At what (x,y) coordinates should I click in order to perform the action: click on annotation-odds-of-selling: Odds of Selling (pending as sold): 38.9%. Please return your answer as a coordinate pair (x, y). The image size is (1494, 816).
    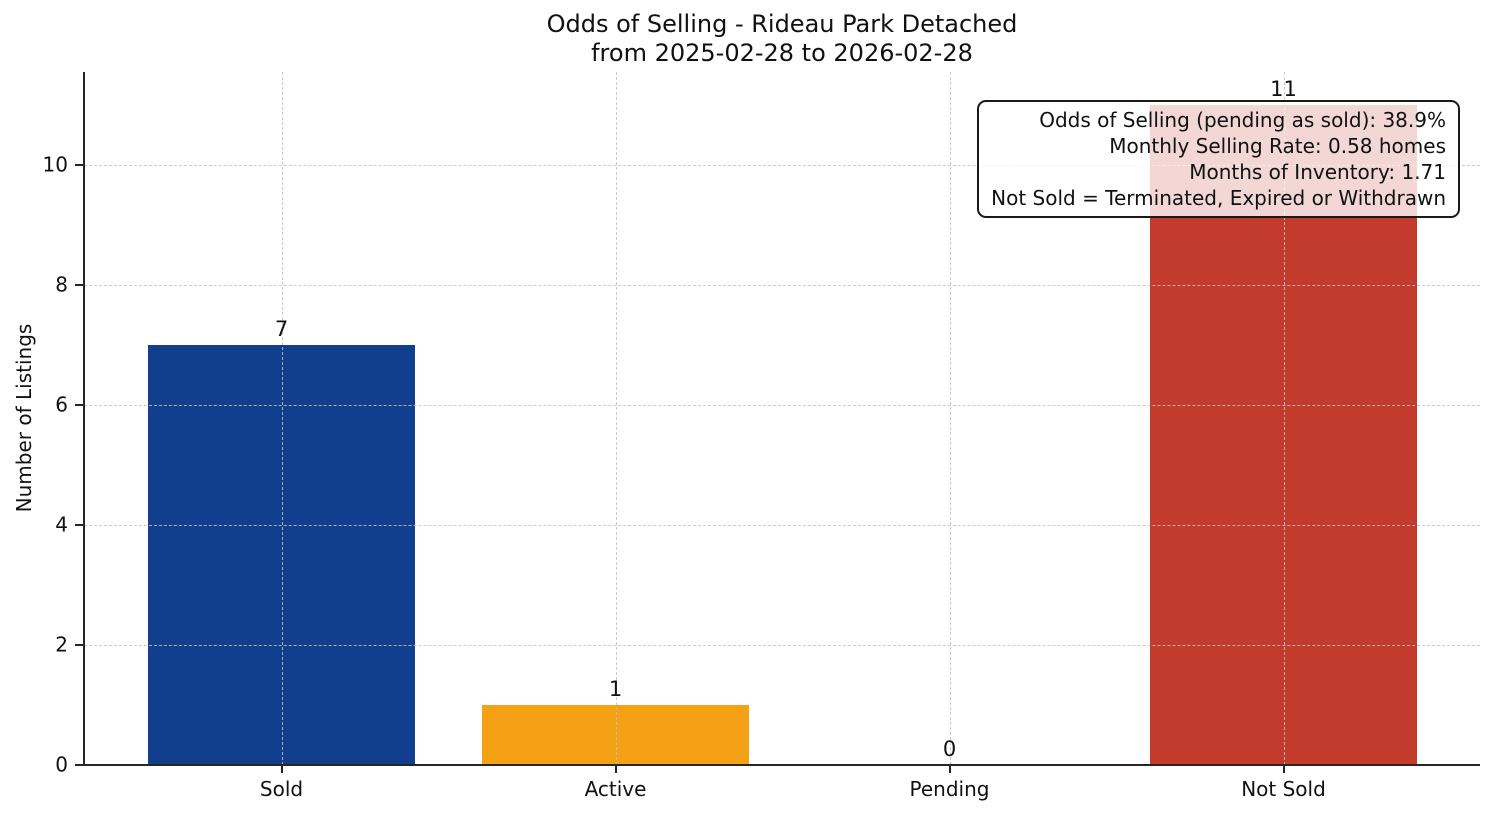
    Looking at the image, I should click on (1242, 120).